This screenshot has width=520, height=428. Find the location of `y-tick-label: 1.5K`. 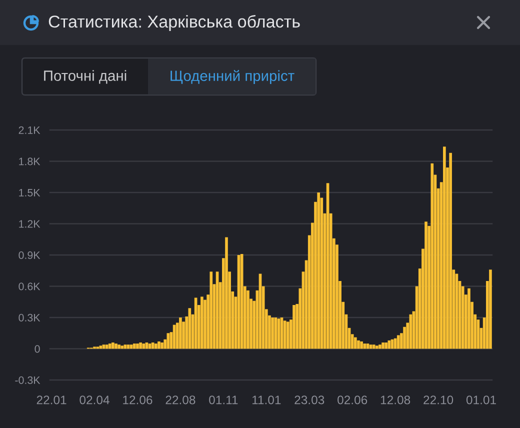

y-tick-label: 1.5K is located at coordinates (29, 192).